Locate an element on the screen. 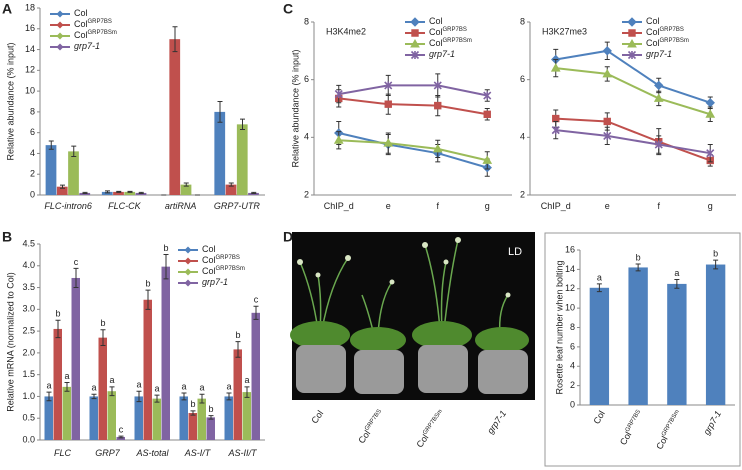  x-tick-label-main: Col is located at coordinates (625, 438).